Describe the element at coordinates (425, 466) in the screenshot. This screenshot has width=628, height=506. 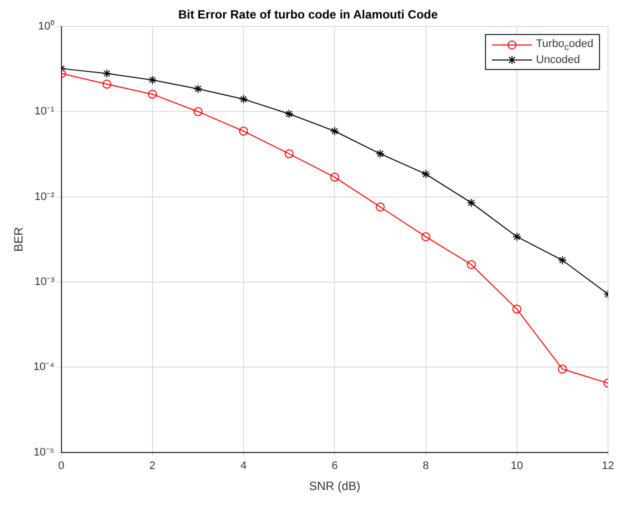
I see `x-tick-label: 8` at that location.